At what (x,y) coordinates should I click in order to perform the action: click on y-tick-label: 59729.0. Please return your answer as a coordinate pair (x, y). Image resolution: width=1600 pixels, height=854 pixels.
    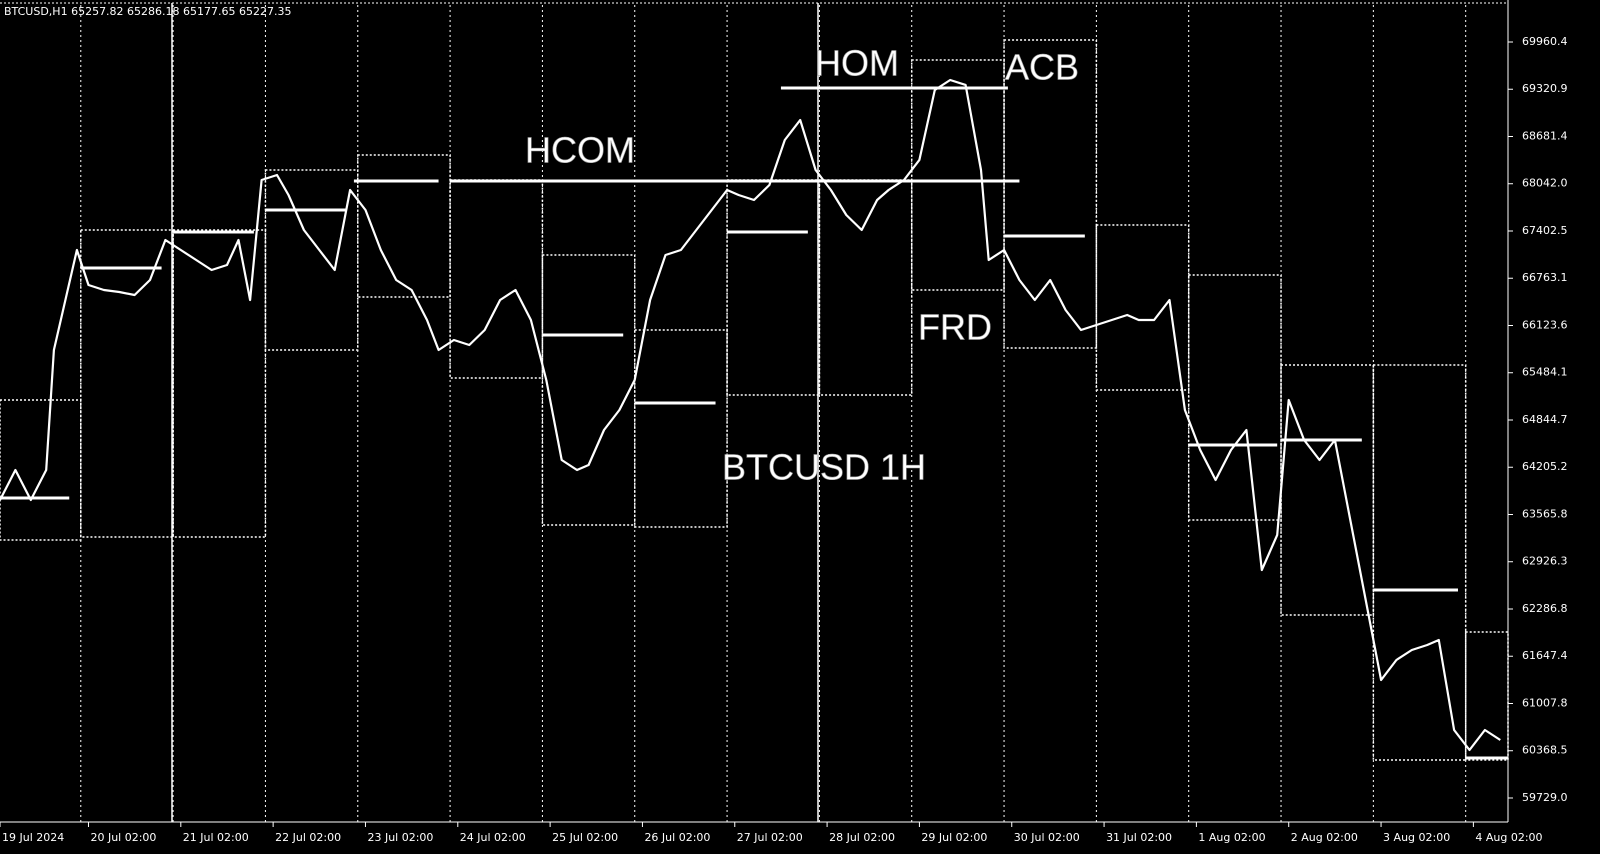
    Looking at the image, I should click on (1545, 797).